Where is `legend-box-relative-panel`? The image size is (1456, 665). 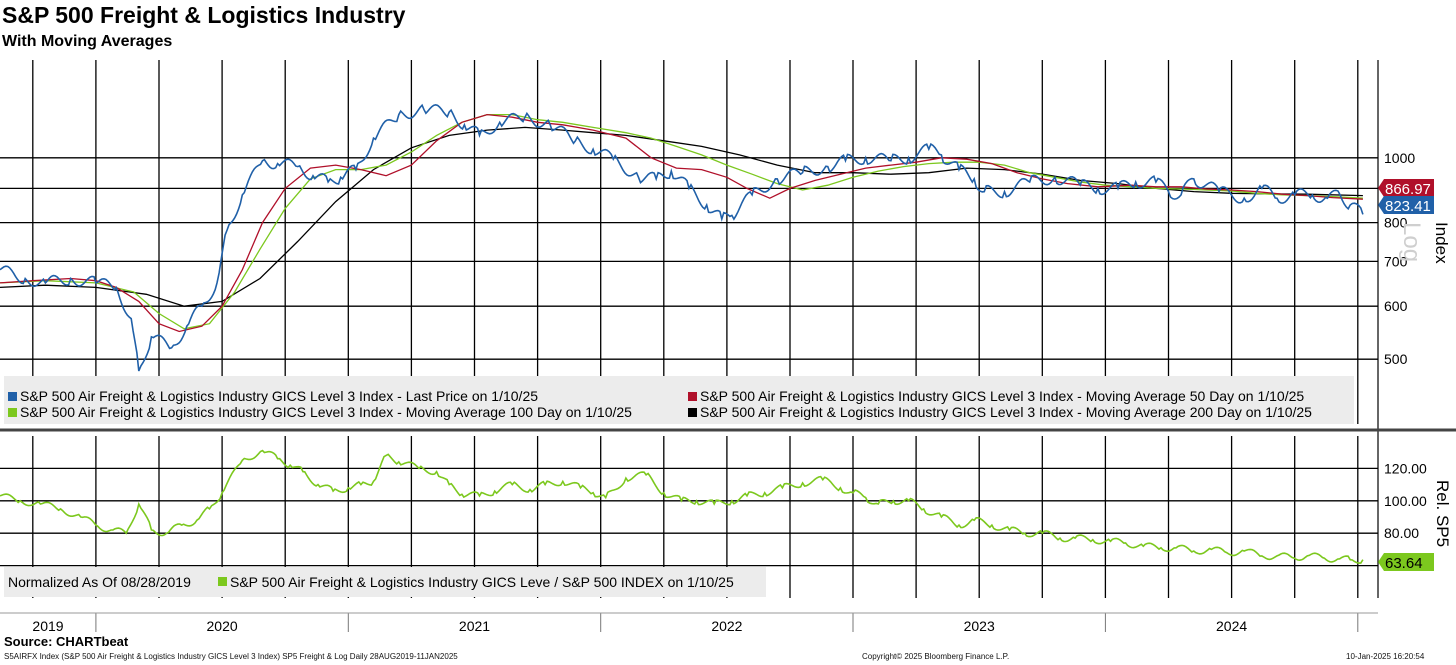
legend-box-relative-panel is located at coordinates (385, 582).